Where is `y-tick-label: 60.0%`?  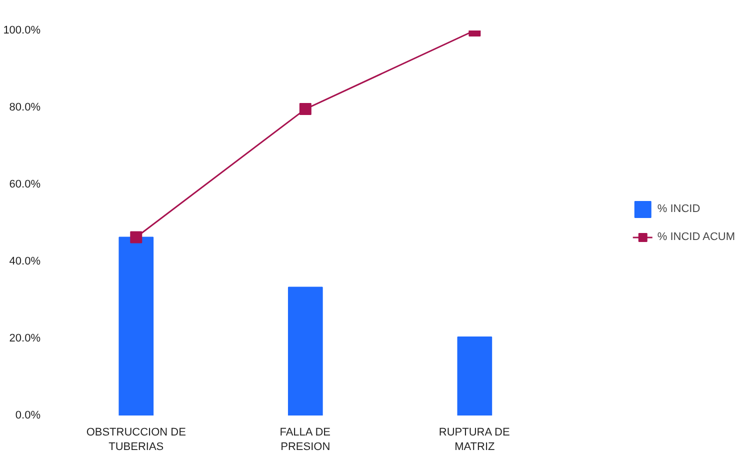 y-tick-label: 60.0% is located at coordinates (25, 184).